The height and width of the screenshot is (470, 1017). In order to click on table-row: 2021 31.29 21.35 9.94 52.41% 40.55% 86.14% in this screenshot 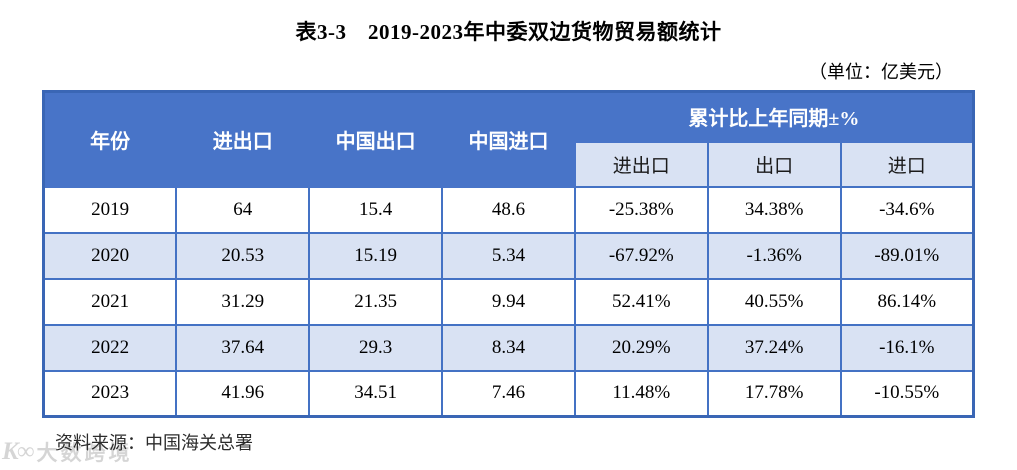, I will do `click(508, 301)`.